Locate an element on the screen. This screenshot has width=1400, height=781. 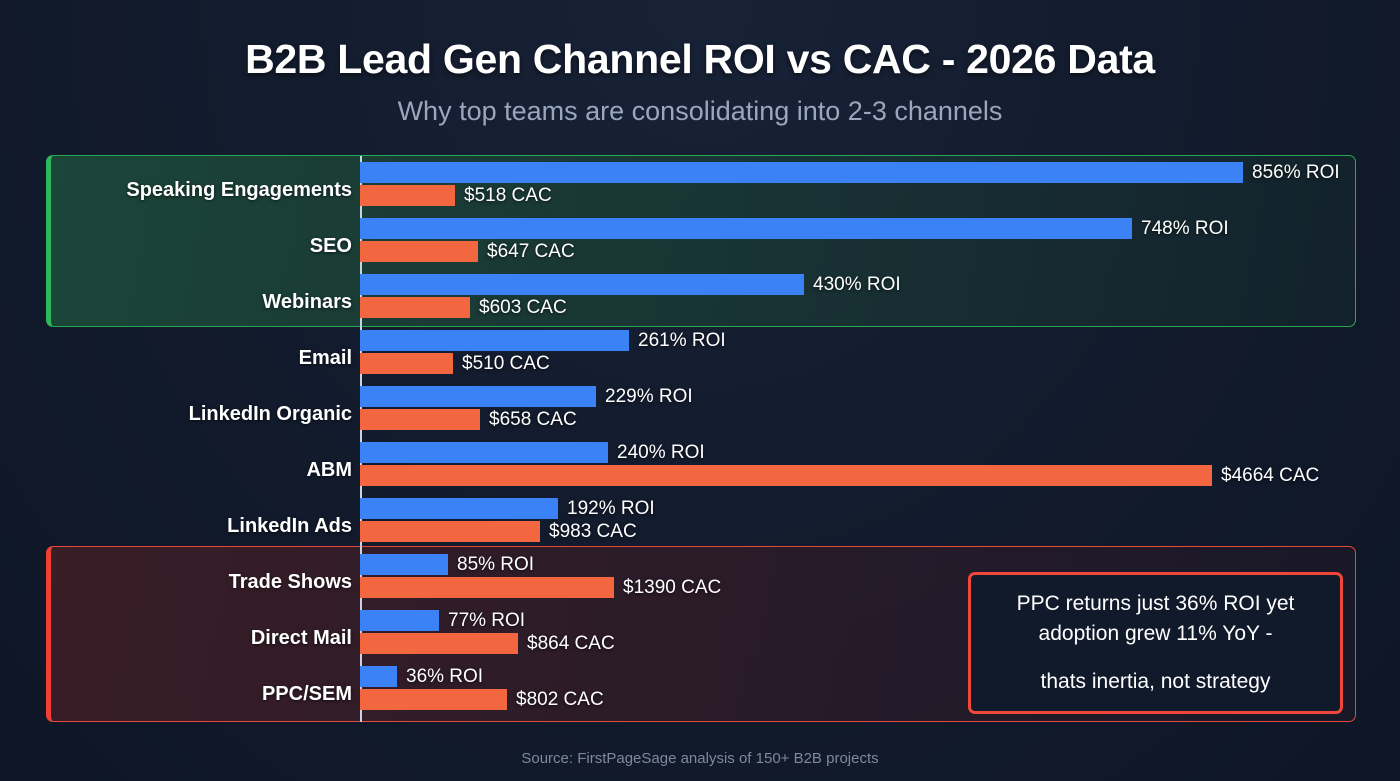
bar-row: Trade Shows 85% ROI $1390 CAC is located at coordinates (700, 578).